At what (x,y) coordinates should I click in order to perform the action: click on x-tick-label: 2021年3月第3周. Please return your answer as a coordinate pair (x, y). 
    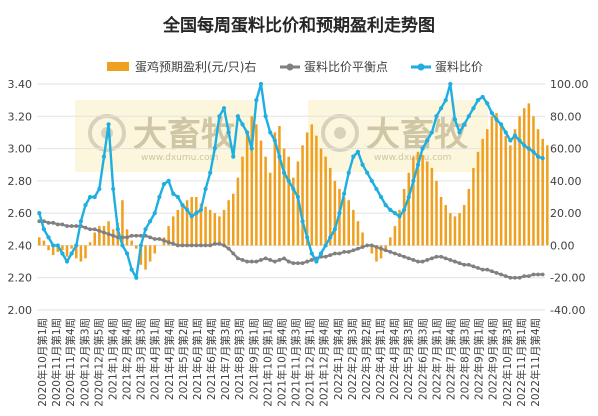
    Looking at the image, I should click on (141, 359).